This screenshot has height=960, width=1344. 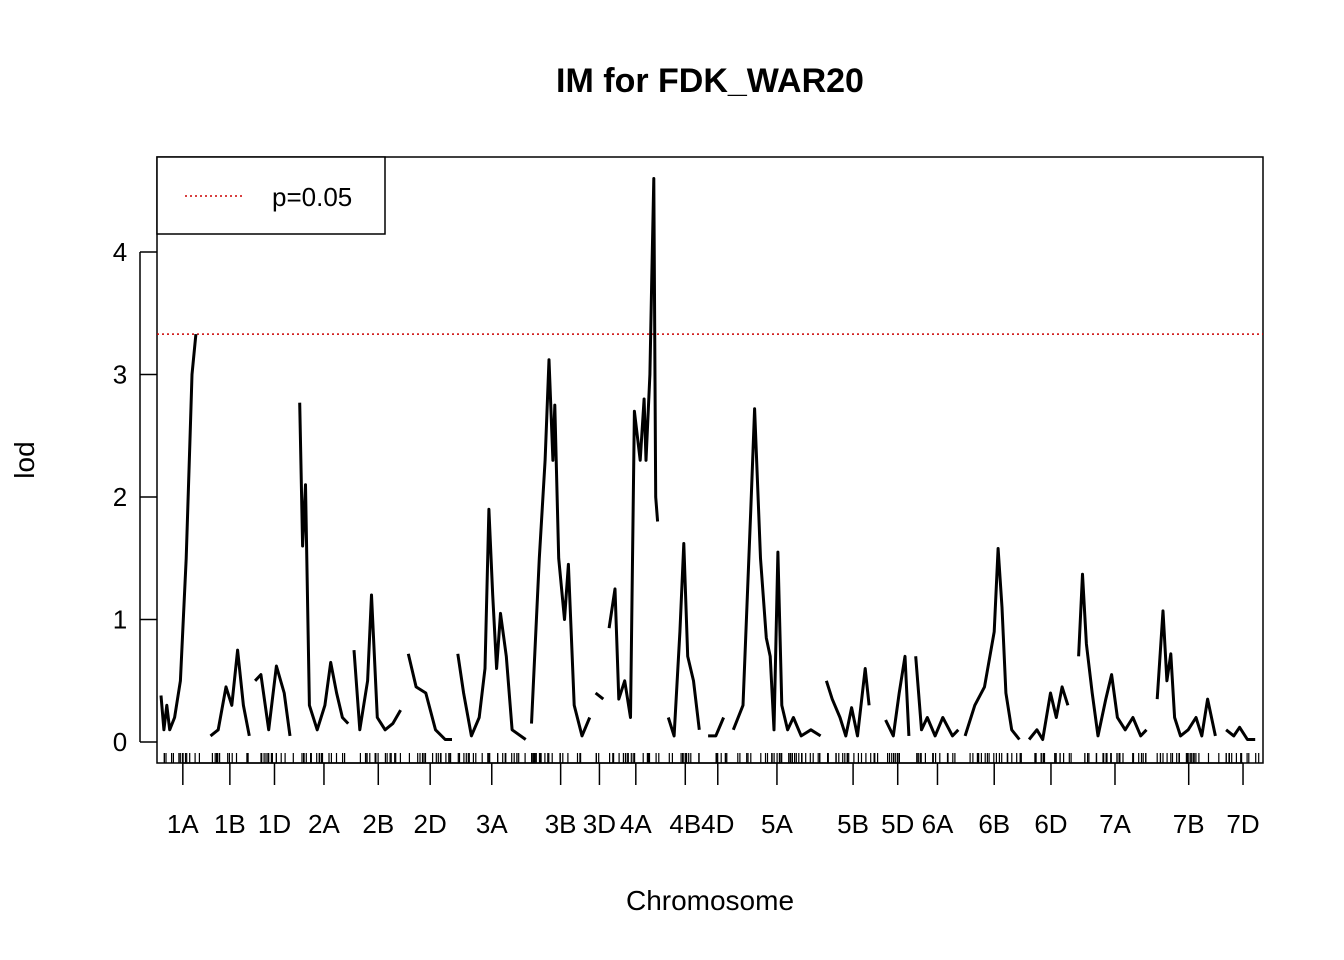 What do you see at coordinates (599, 824) in the screenshot?
I see `x-tick-label: 3D` at bounding box center [599, 824].